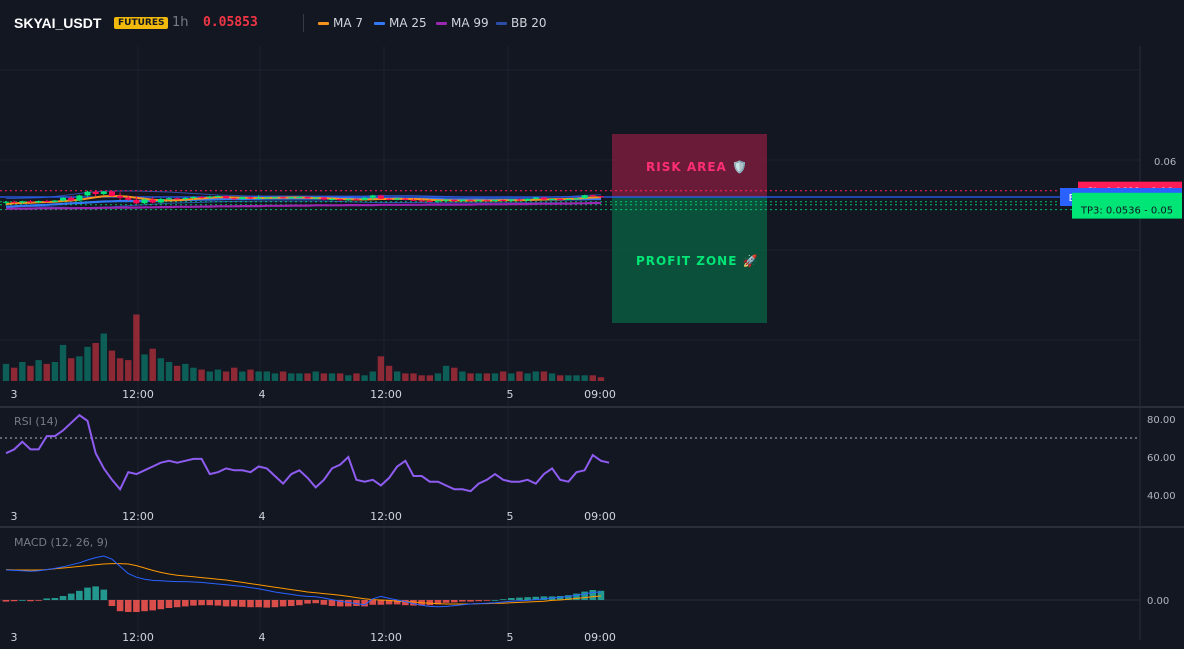 This screenshot has width=1184, height=649. I want to click on ma99-swatch, so click(441, 23).